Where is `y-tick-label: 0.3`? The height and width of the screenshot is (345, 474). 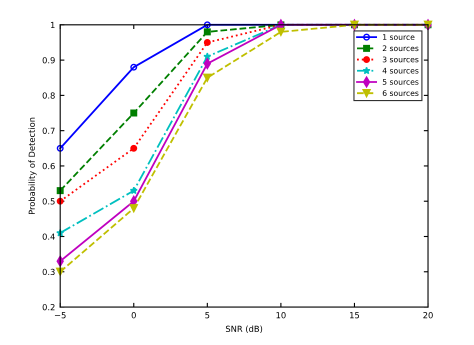
y-tick-label: 0.3 is located at coordinates (48, 272).